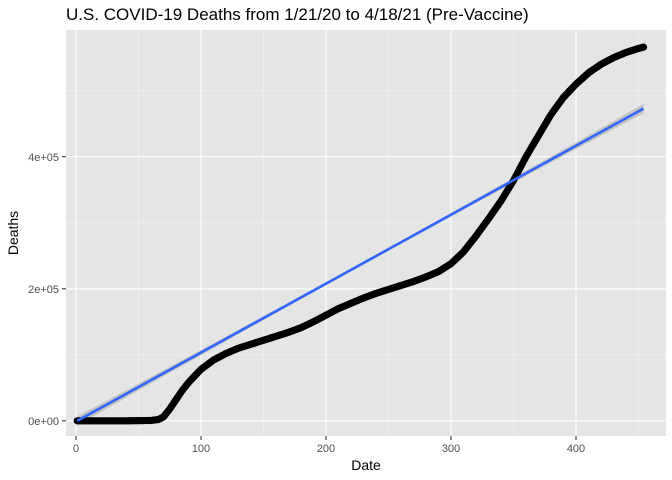 The height and width of the screenshot is (480, 672). What do you see at coordinates (576, 449) in the screenshot?
I see `x-tick-label: 400` at bounding box center [576, 449].